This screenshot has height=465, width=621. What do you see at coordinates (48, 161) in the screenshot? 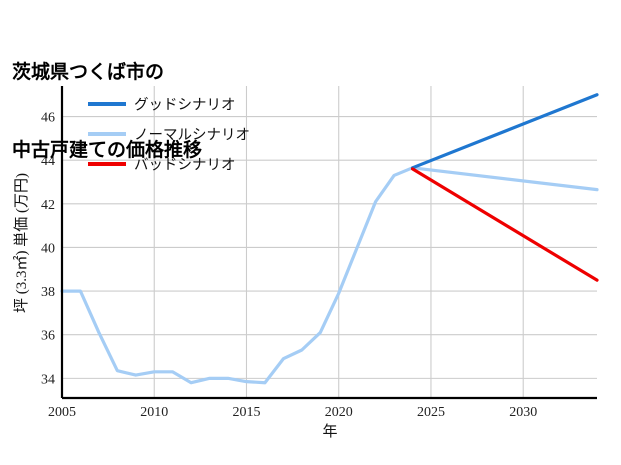
I see `y-tick-label: 44` at bounding box center [48, 161].